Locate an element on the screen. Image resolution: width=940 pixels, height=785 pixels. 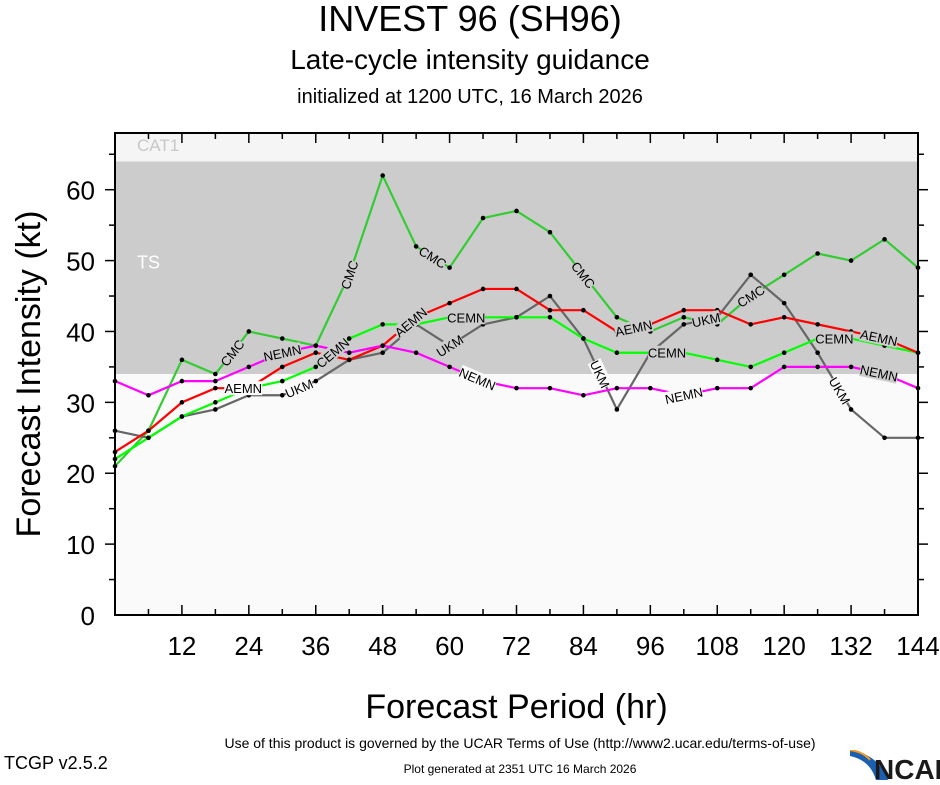
band-label-ts: TS is located at coordinates (148, 263).